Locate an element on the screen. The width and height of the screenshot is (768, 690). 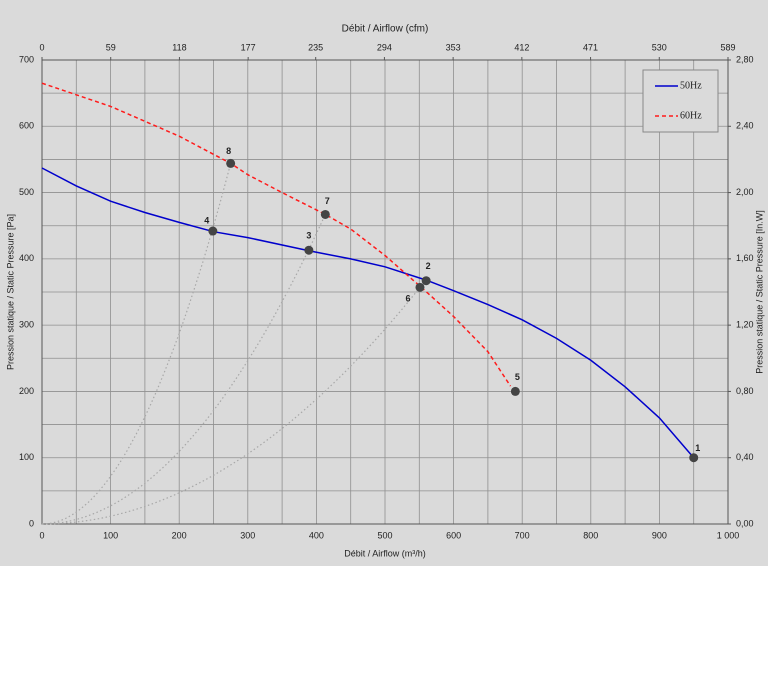
y2-tick-label: 2,80 is located at coordinates (745, 59).